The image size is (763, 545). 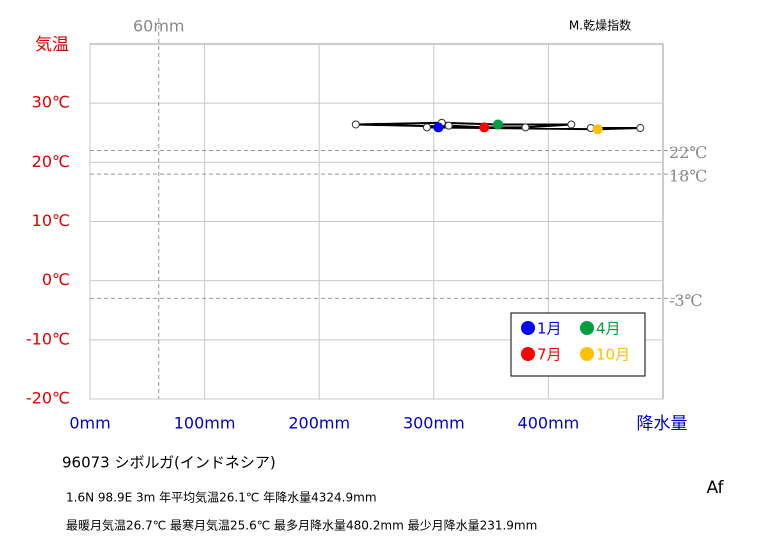 I want to click on y-tick-label: 20℃, so click(x=51, y=161).